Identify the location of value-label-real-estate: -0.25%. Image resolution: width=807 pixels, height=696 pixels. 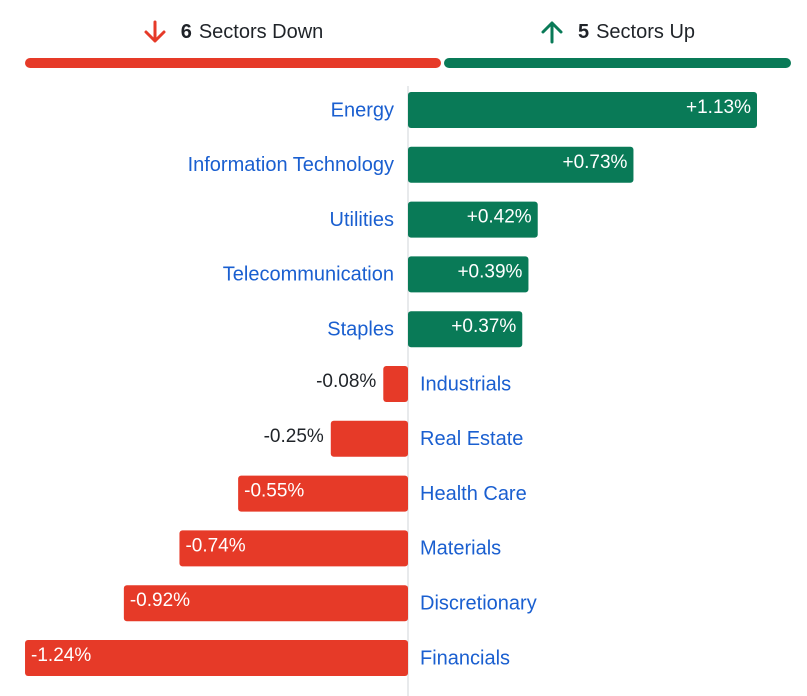
(294, 436).